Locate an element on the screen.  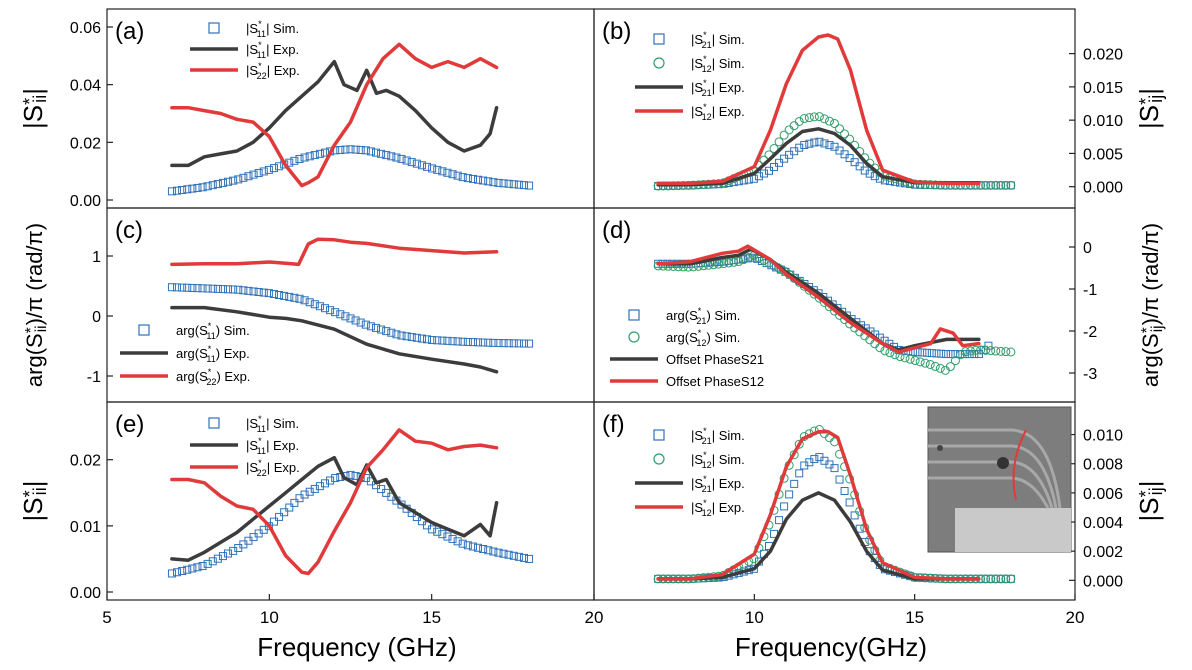
legend-label: |S* 11| Exp. is located at coordinates (272, 50).